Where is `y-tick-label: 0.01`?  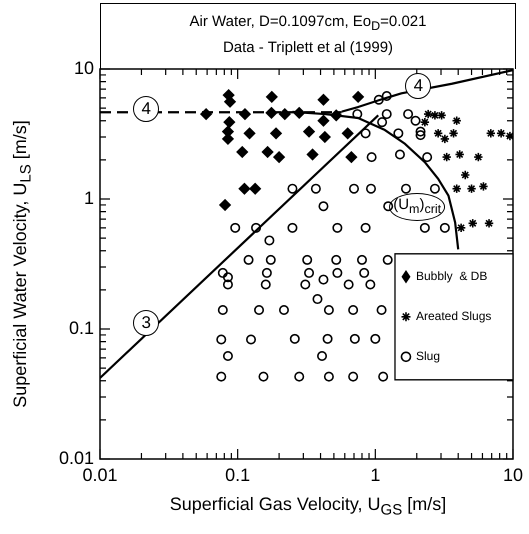 y-tick-label: 0.01 is located at coordinates (76, 458).